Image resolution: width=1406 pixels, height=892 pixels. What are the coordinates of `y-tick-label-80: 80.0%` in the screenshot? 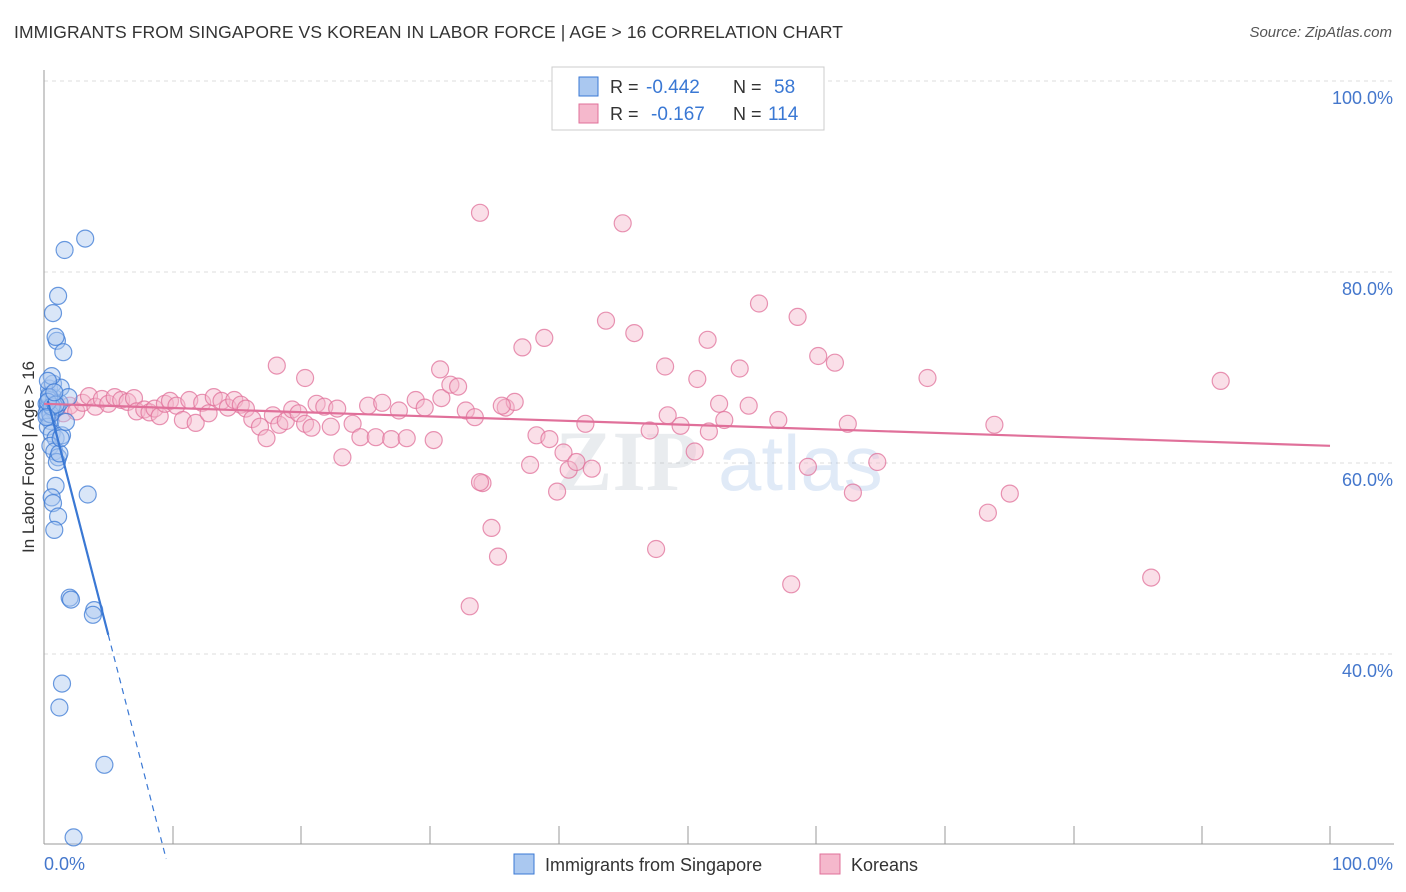 It's located at (1367, 289).